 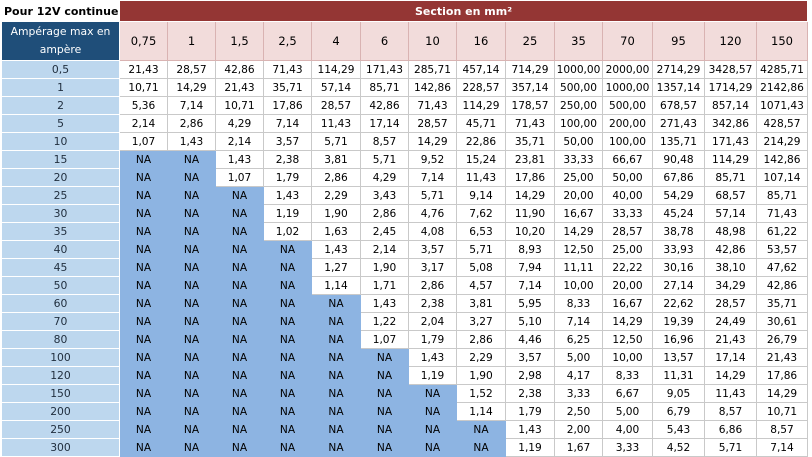 I want to click on length-cell: 53,57, so click(x=782, y=249).